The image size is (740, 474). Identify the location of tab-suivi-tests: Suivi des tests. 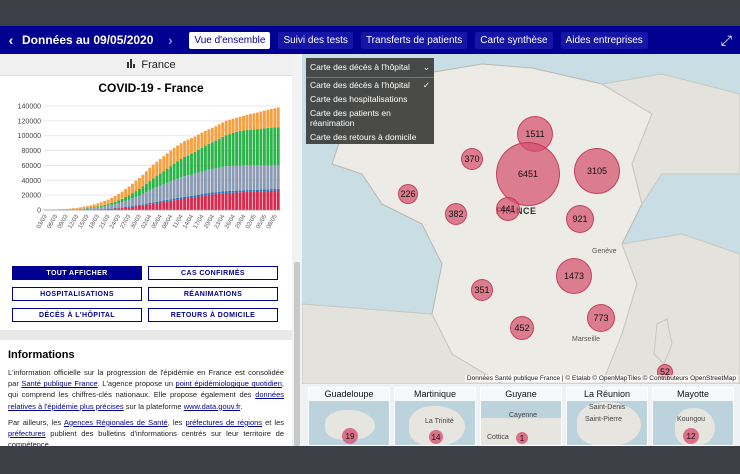
(315, 40).